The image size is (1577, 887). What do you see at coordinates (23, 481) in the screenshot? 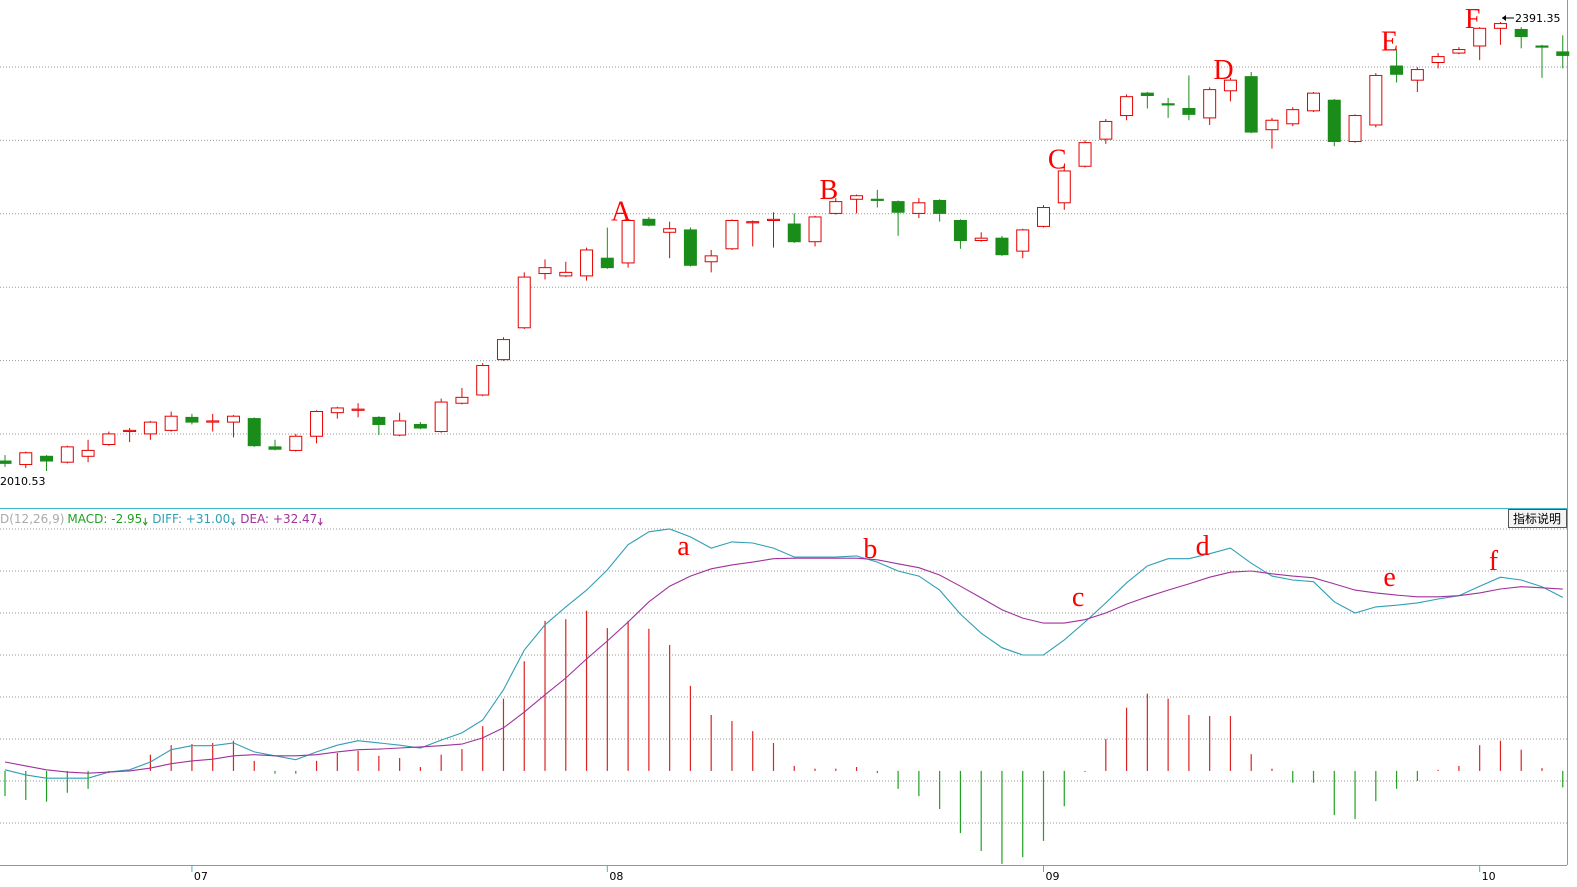
I see `low-label: 2010.53` at bounding box center [23, 481].